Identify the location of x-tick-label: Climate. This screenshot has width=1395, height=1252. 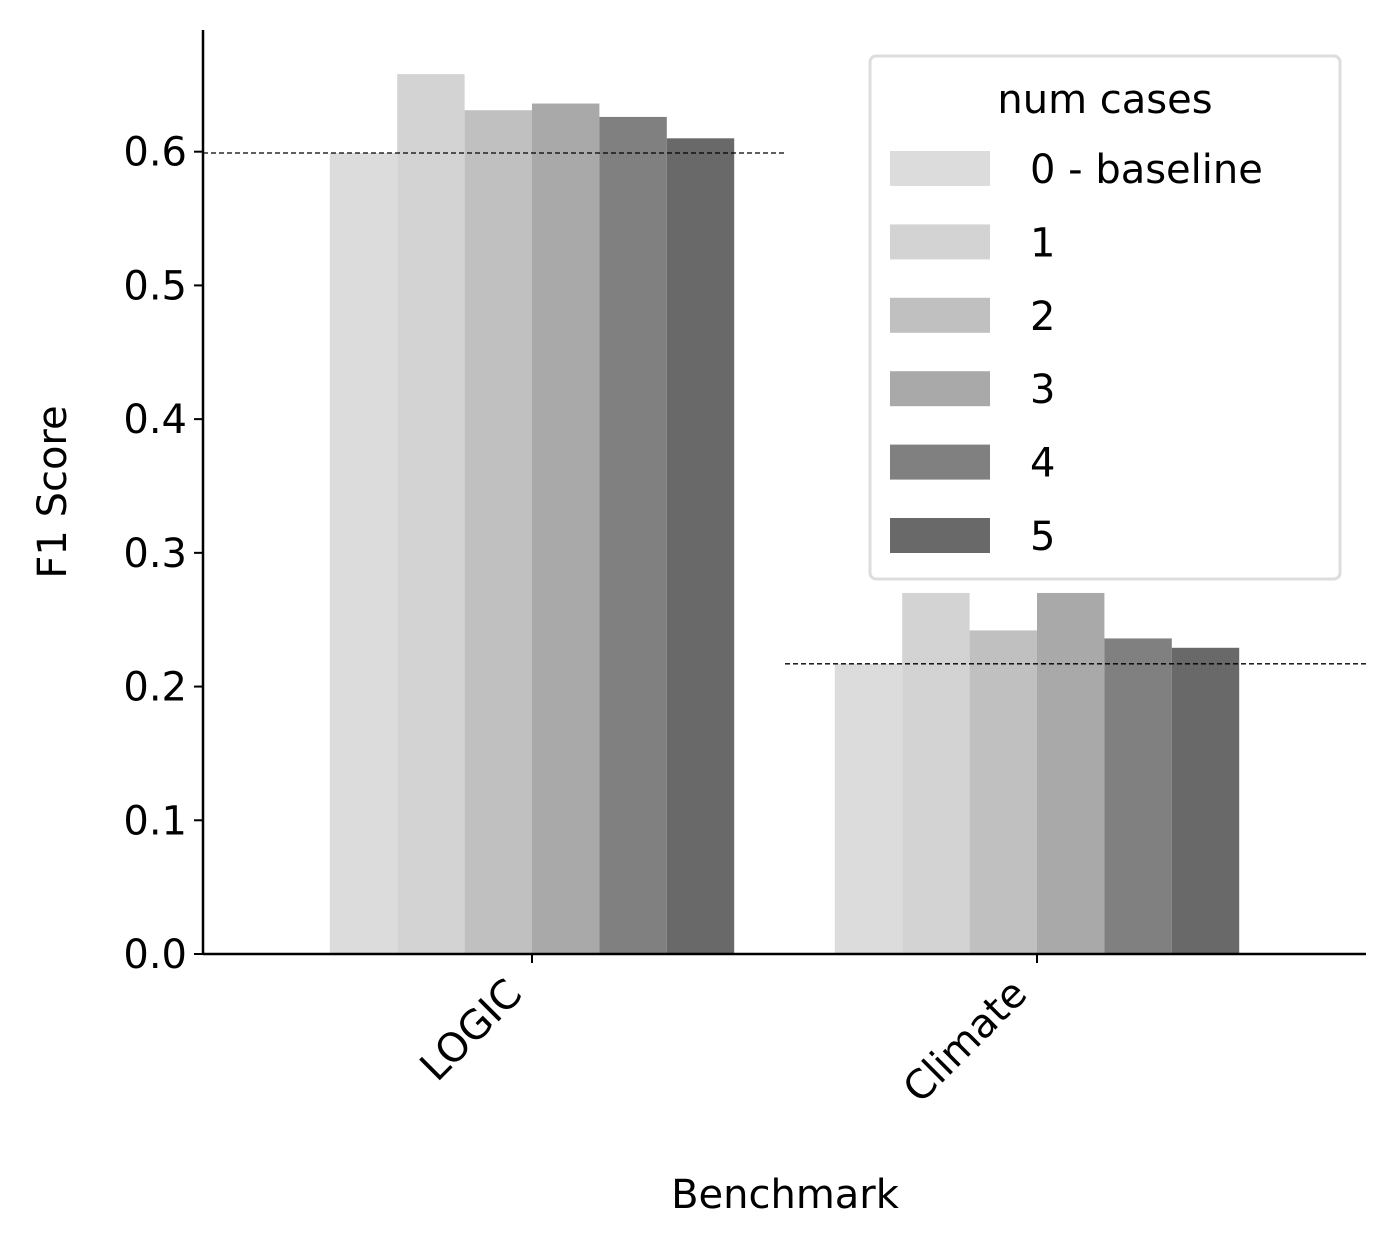
(965, 1041).